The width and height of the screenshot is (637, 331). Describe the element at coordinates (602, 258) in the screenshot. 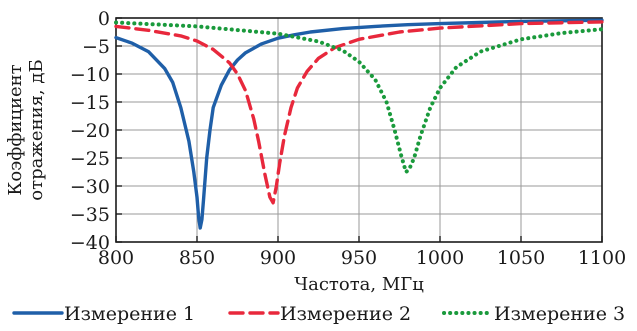

I see `x-tick-label: 1100` at that location.